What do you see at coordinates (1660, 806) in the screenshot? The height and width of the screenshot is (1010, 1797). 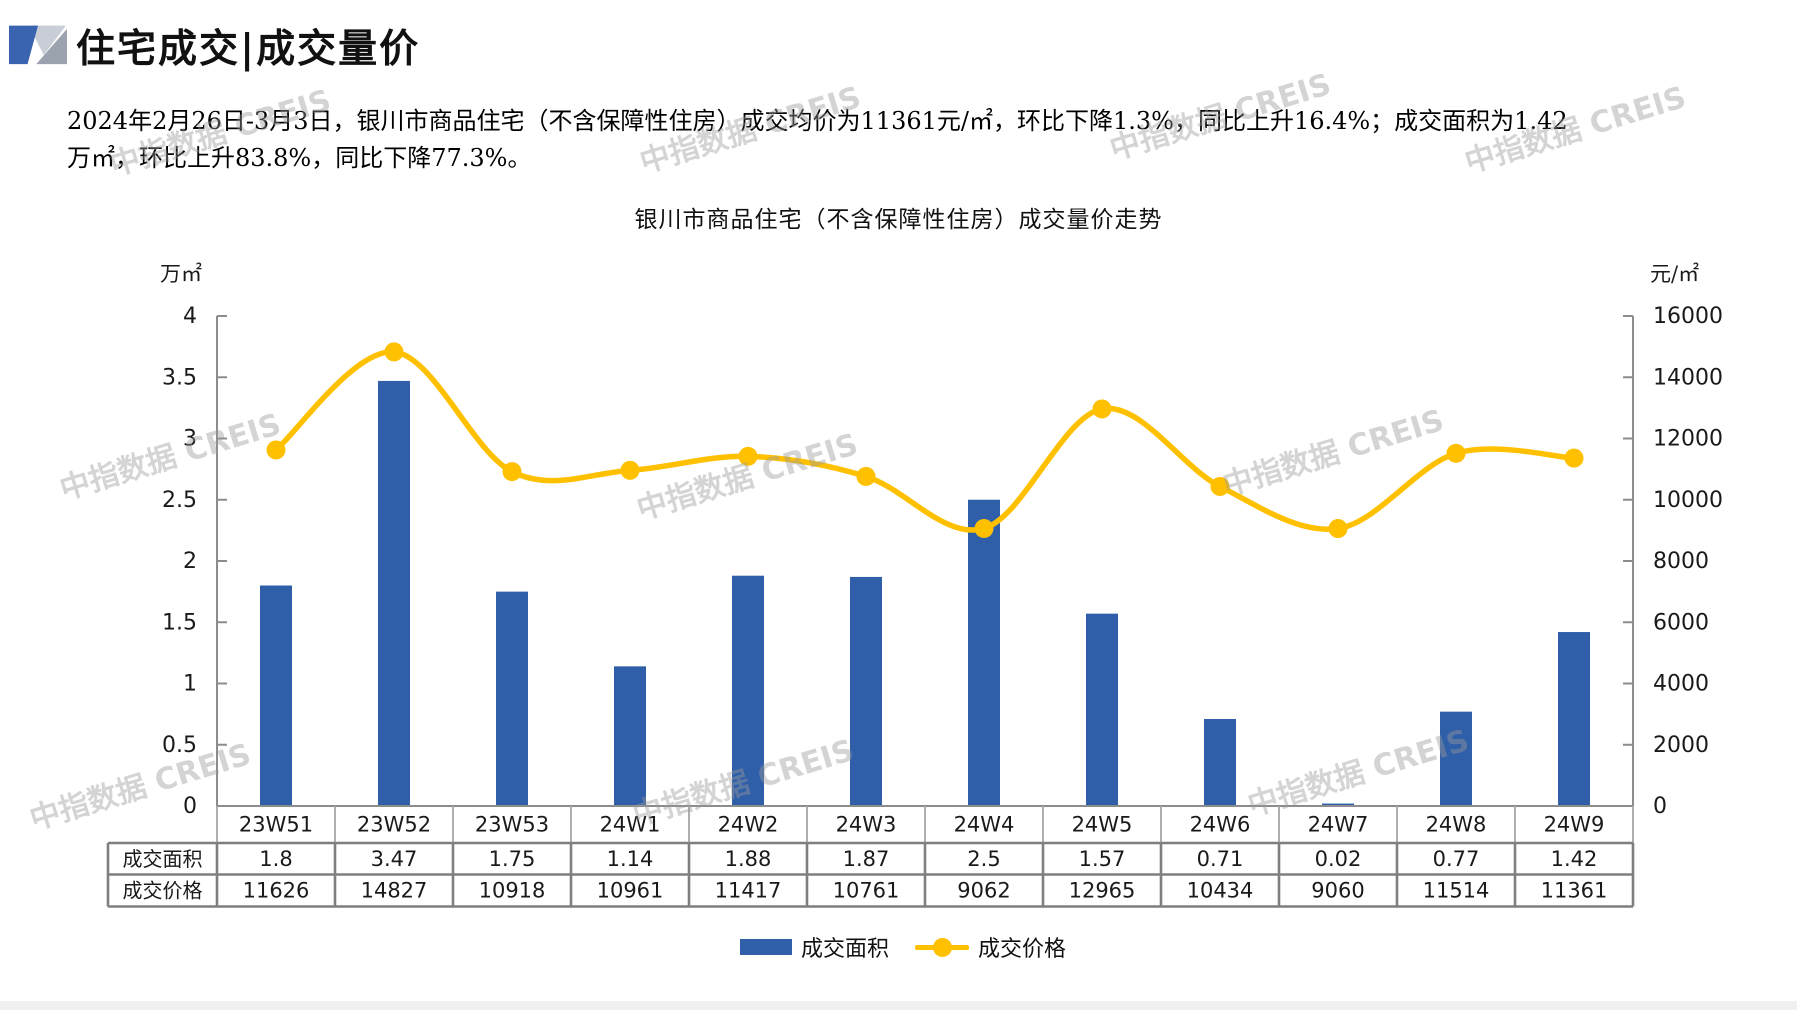 I see `right-tick-label: 0` at bounding box center [1660, 806].